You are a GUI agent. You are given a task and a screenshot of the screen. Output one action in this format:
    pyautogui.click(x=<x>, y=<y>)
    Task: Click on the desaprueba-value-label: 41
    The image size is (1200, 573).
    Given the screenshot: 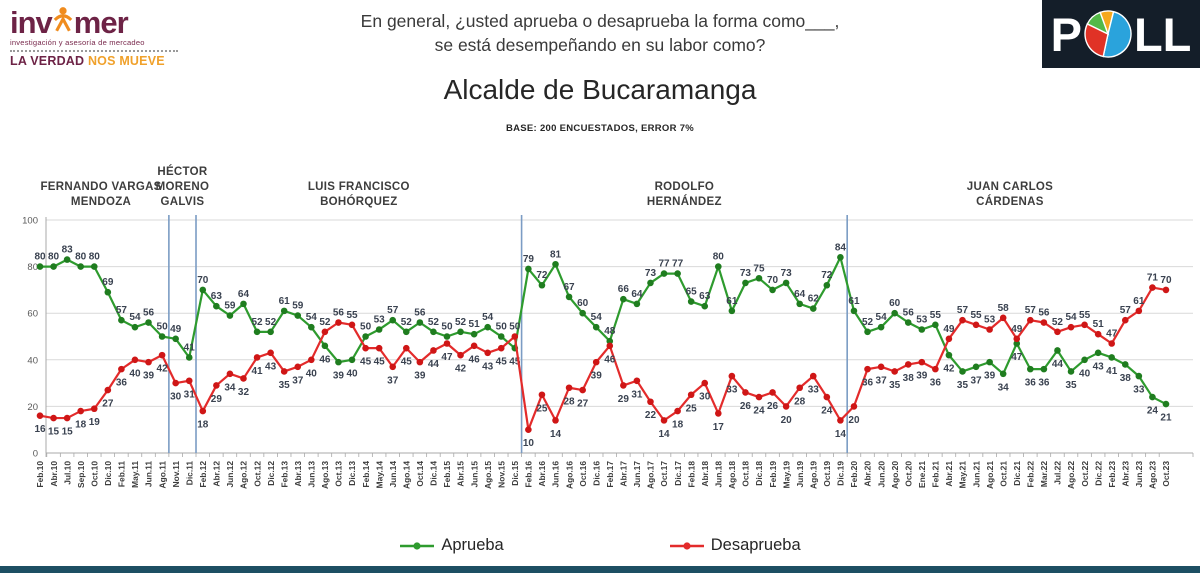 What is the action you would take?
    pyautogui.click(x=257, y=371)
    